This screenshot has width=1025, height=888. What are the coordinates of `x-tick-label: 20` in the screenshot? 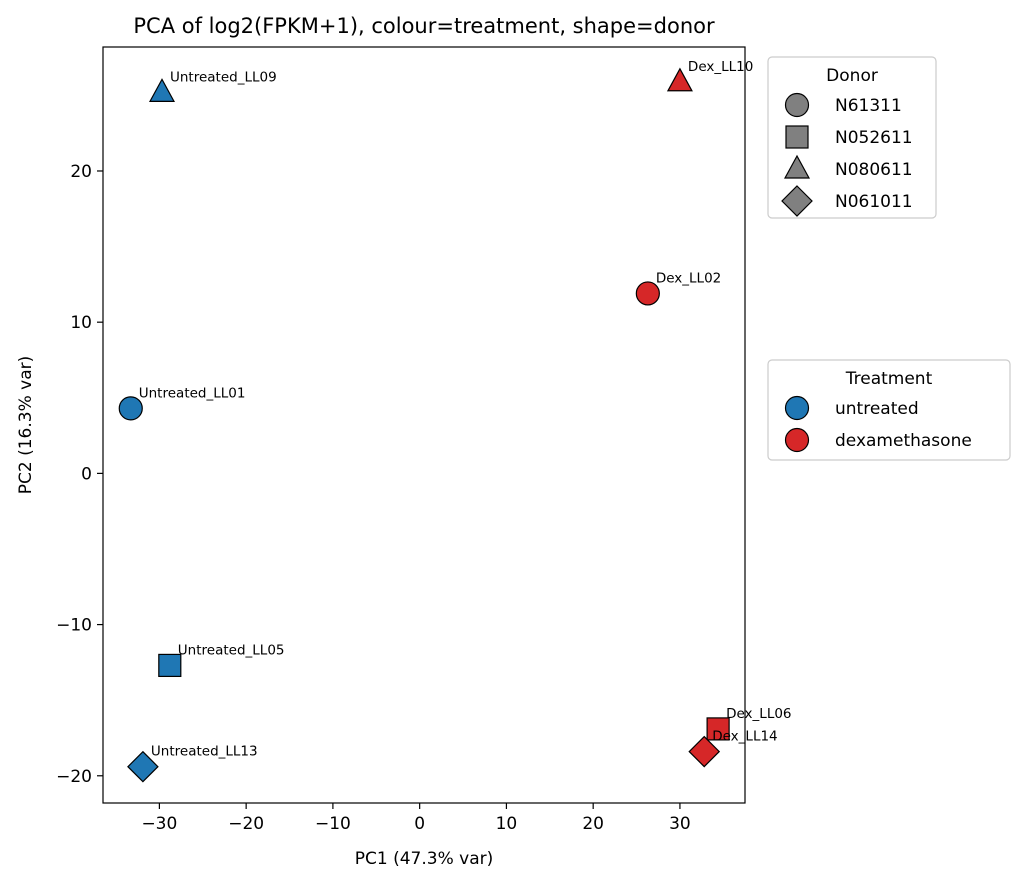 It's located at (593, 824).